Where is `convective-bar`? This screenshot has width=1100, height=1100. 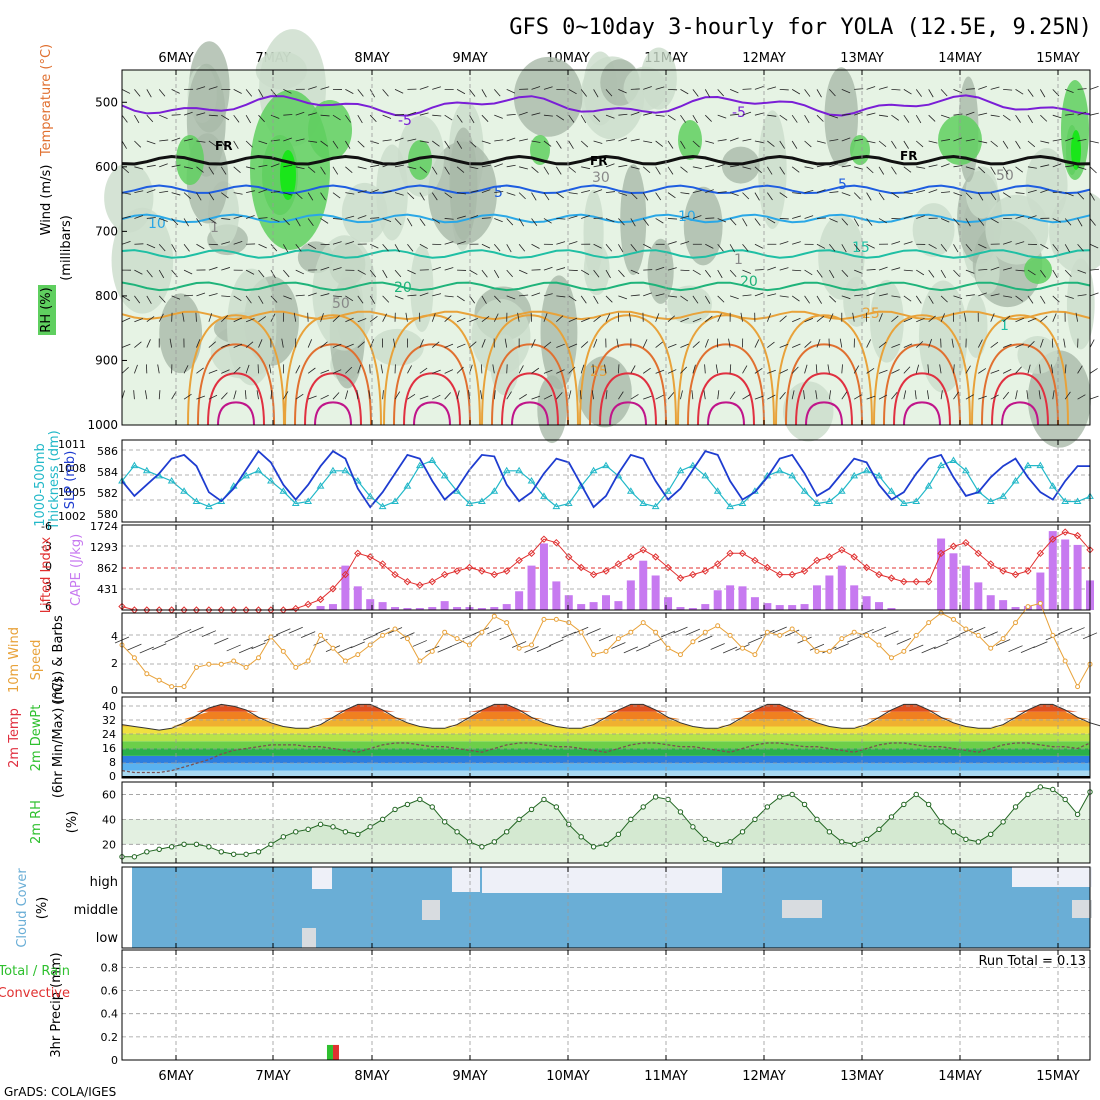 convective-bar is located at coordinates (335, 1052).